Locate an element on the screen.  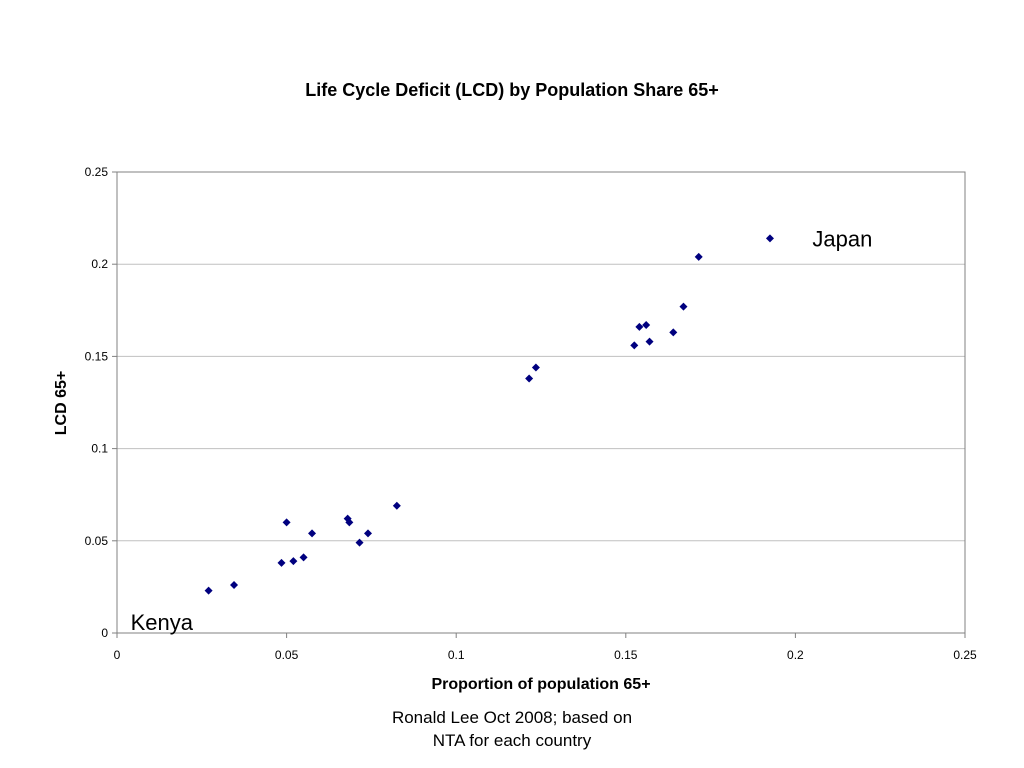
y-tick-label: 0.1 is located at coordinates (99, 449).